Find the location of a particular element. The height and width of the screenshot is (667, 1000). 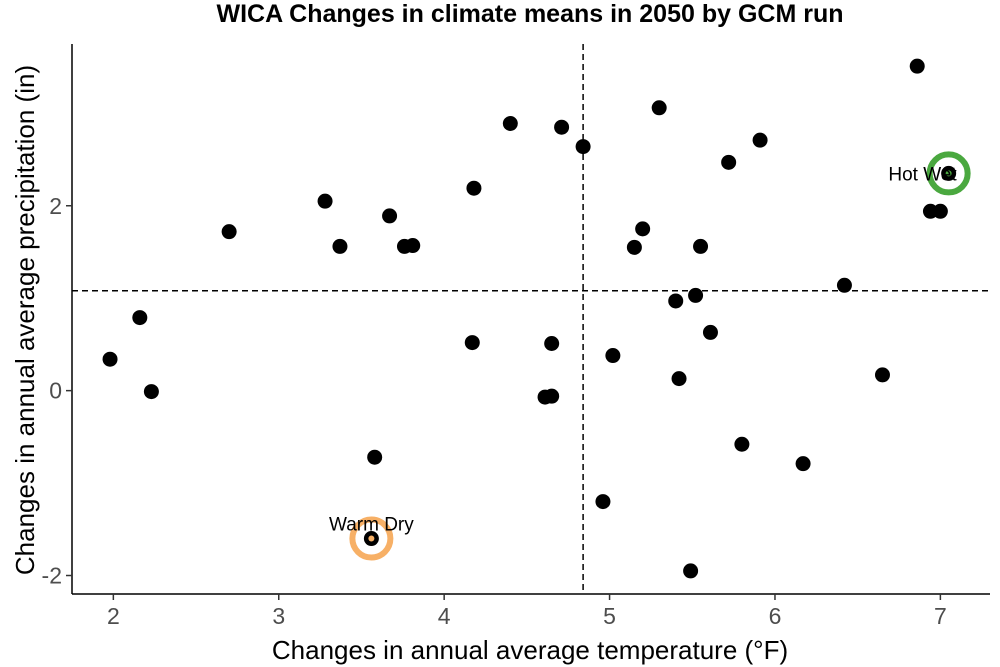

highlight-label: Warm Dry is located at coordinates (371, 525).